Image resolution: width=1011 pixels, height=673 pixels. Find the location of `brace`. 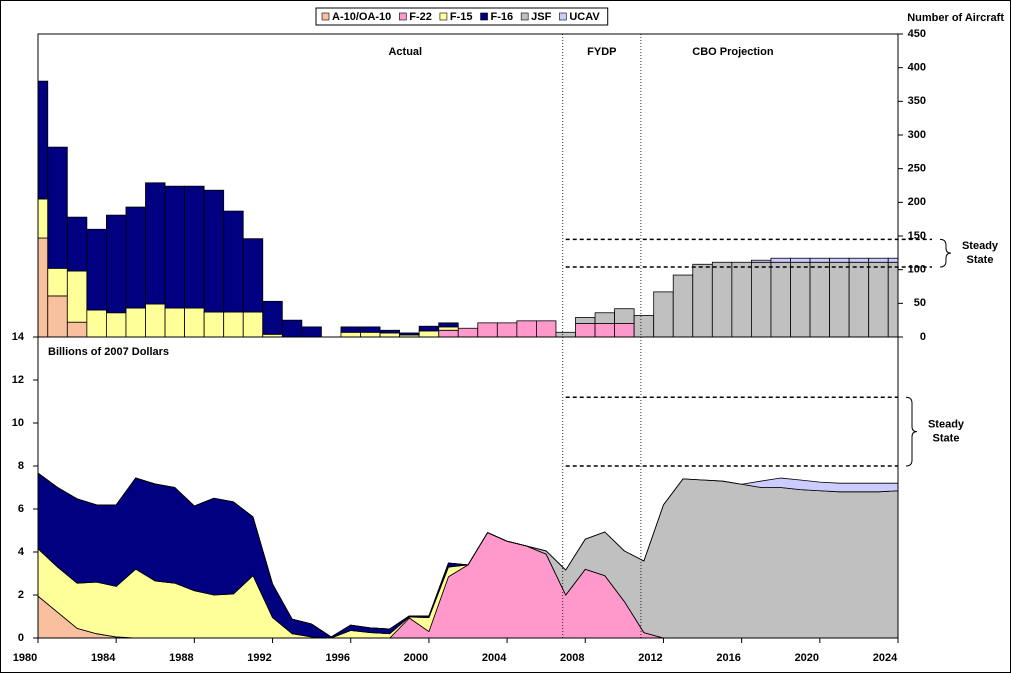

brace is located at coordinates (911, 431).